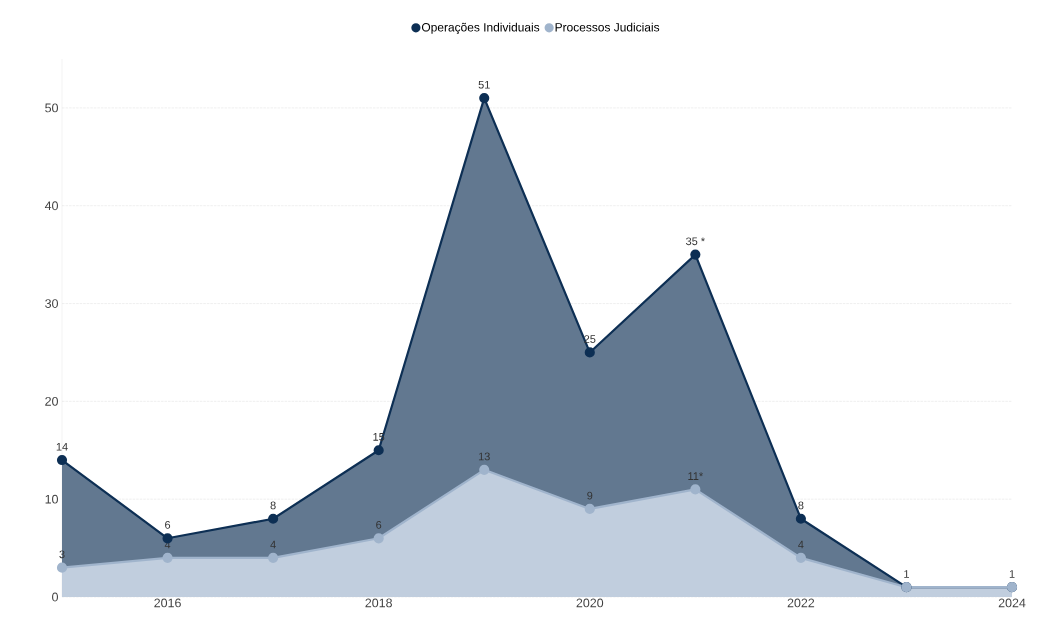 The height and width of the screenshot is (623, 1038). What do you see at coordinates (51, 499) in the screenshot?
I see `y-tick-label: 10` at bounding box center [51, 499].